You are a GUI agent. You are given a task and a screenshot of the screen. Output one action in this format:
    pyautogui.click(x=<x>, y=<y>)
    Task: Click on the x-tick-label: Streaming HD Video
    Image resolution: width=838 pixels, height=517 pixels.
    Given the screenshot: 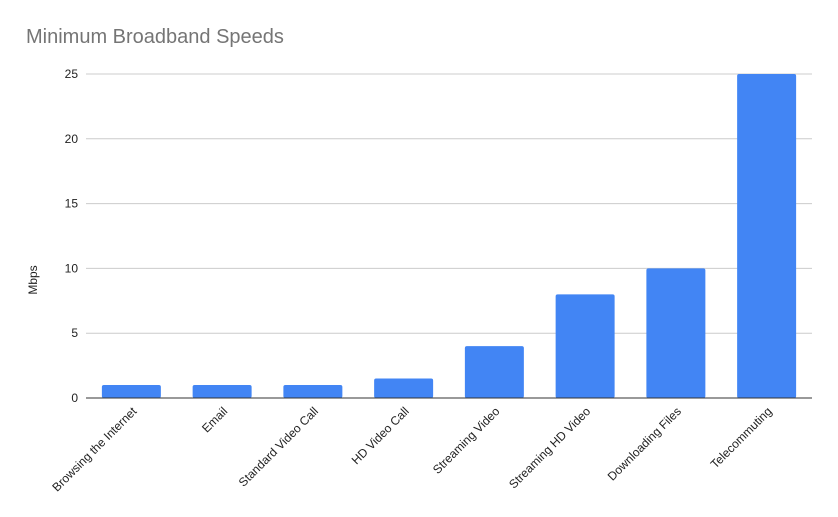 What is the action you would take?
    pyautogui.click(x=549, y=447)
    